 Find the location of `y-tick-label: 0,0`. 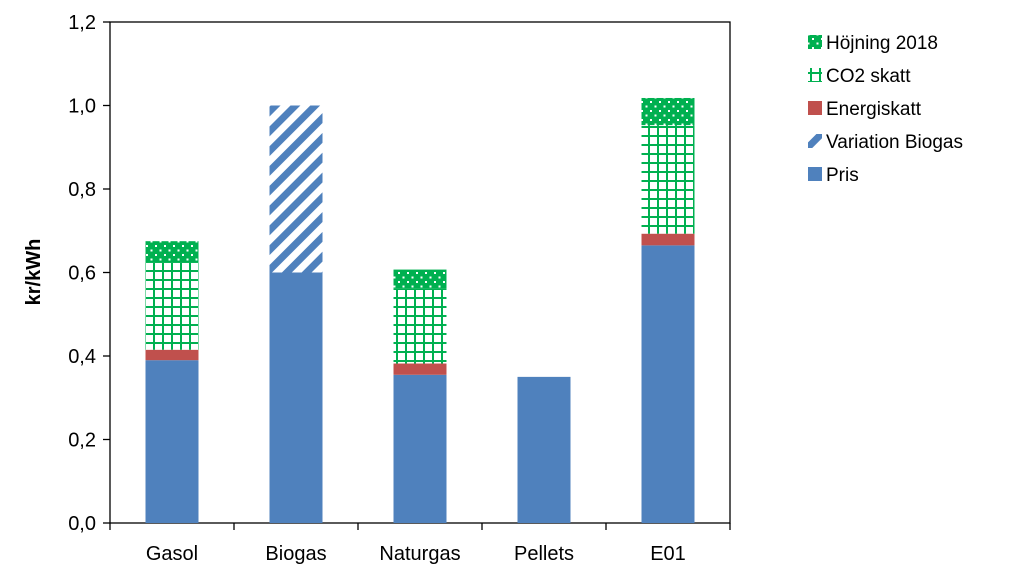

y-tick-label: 0,0 is located at coordinates (82, 524).